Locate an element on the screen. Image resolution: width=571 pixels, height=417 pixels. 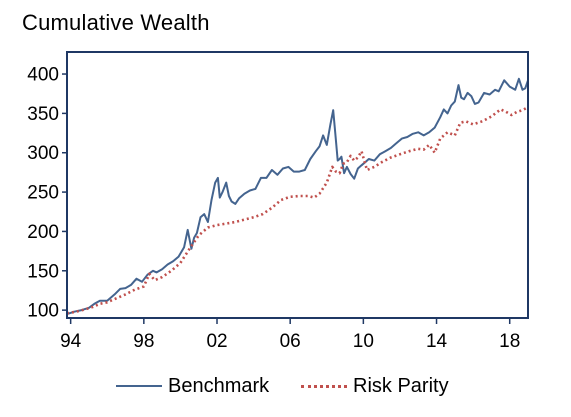
legend-swatch-benchmark is located at coordinates (139, 386).